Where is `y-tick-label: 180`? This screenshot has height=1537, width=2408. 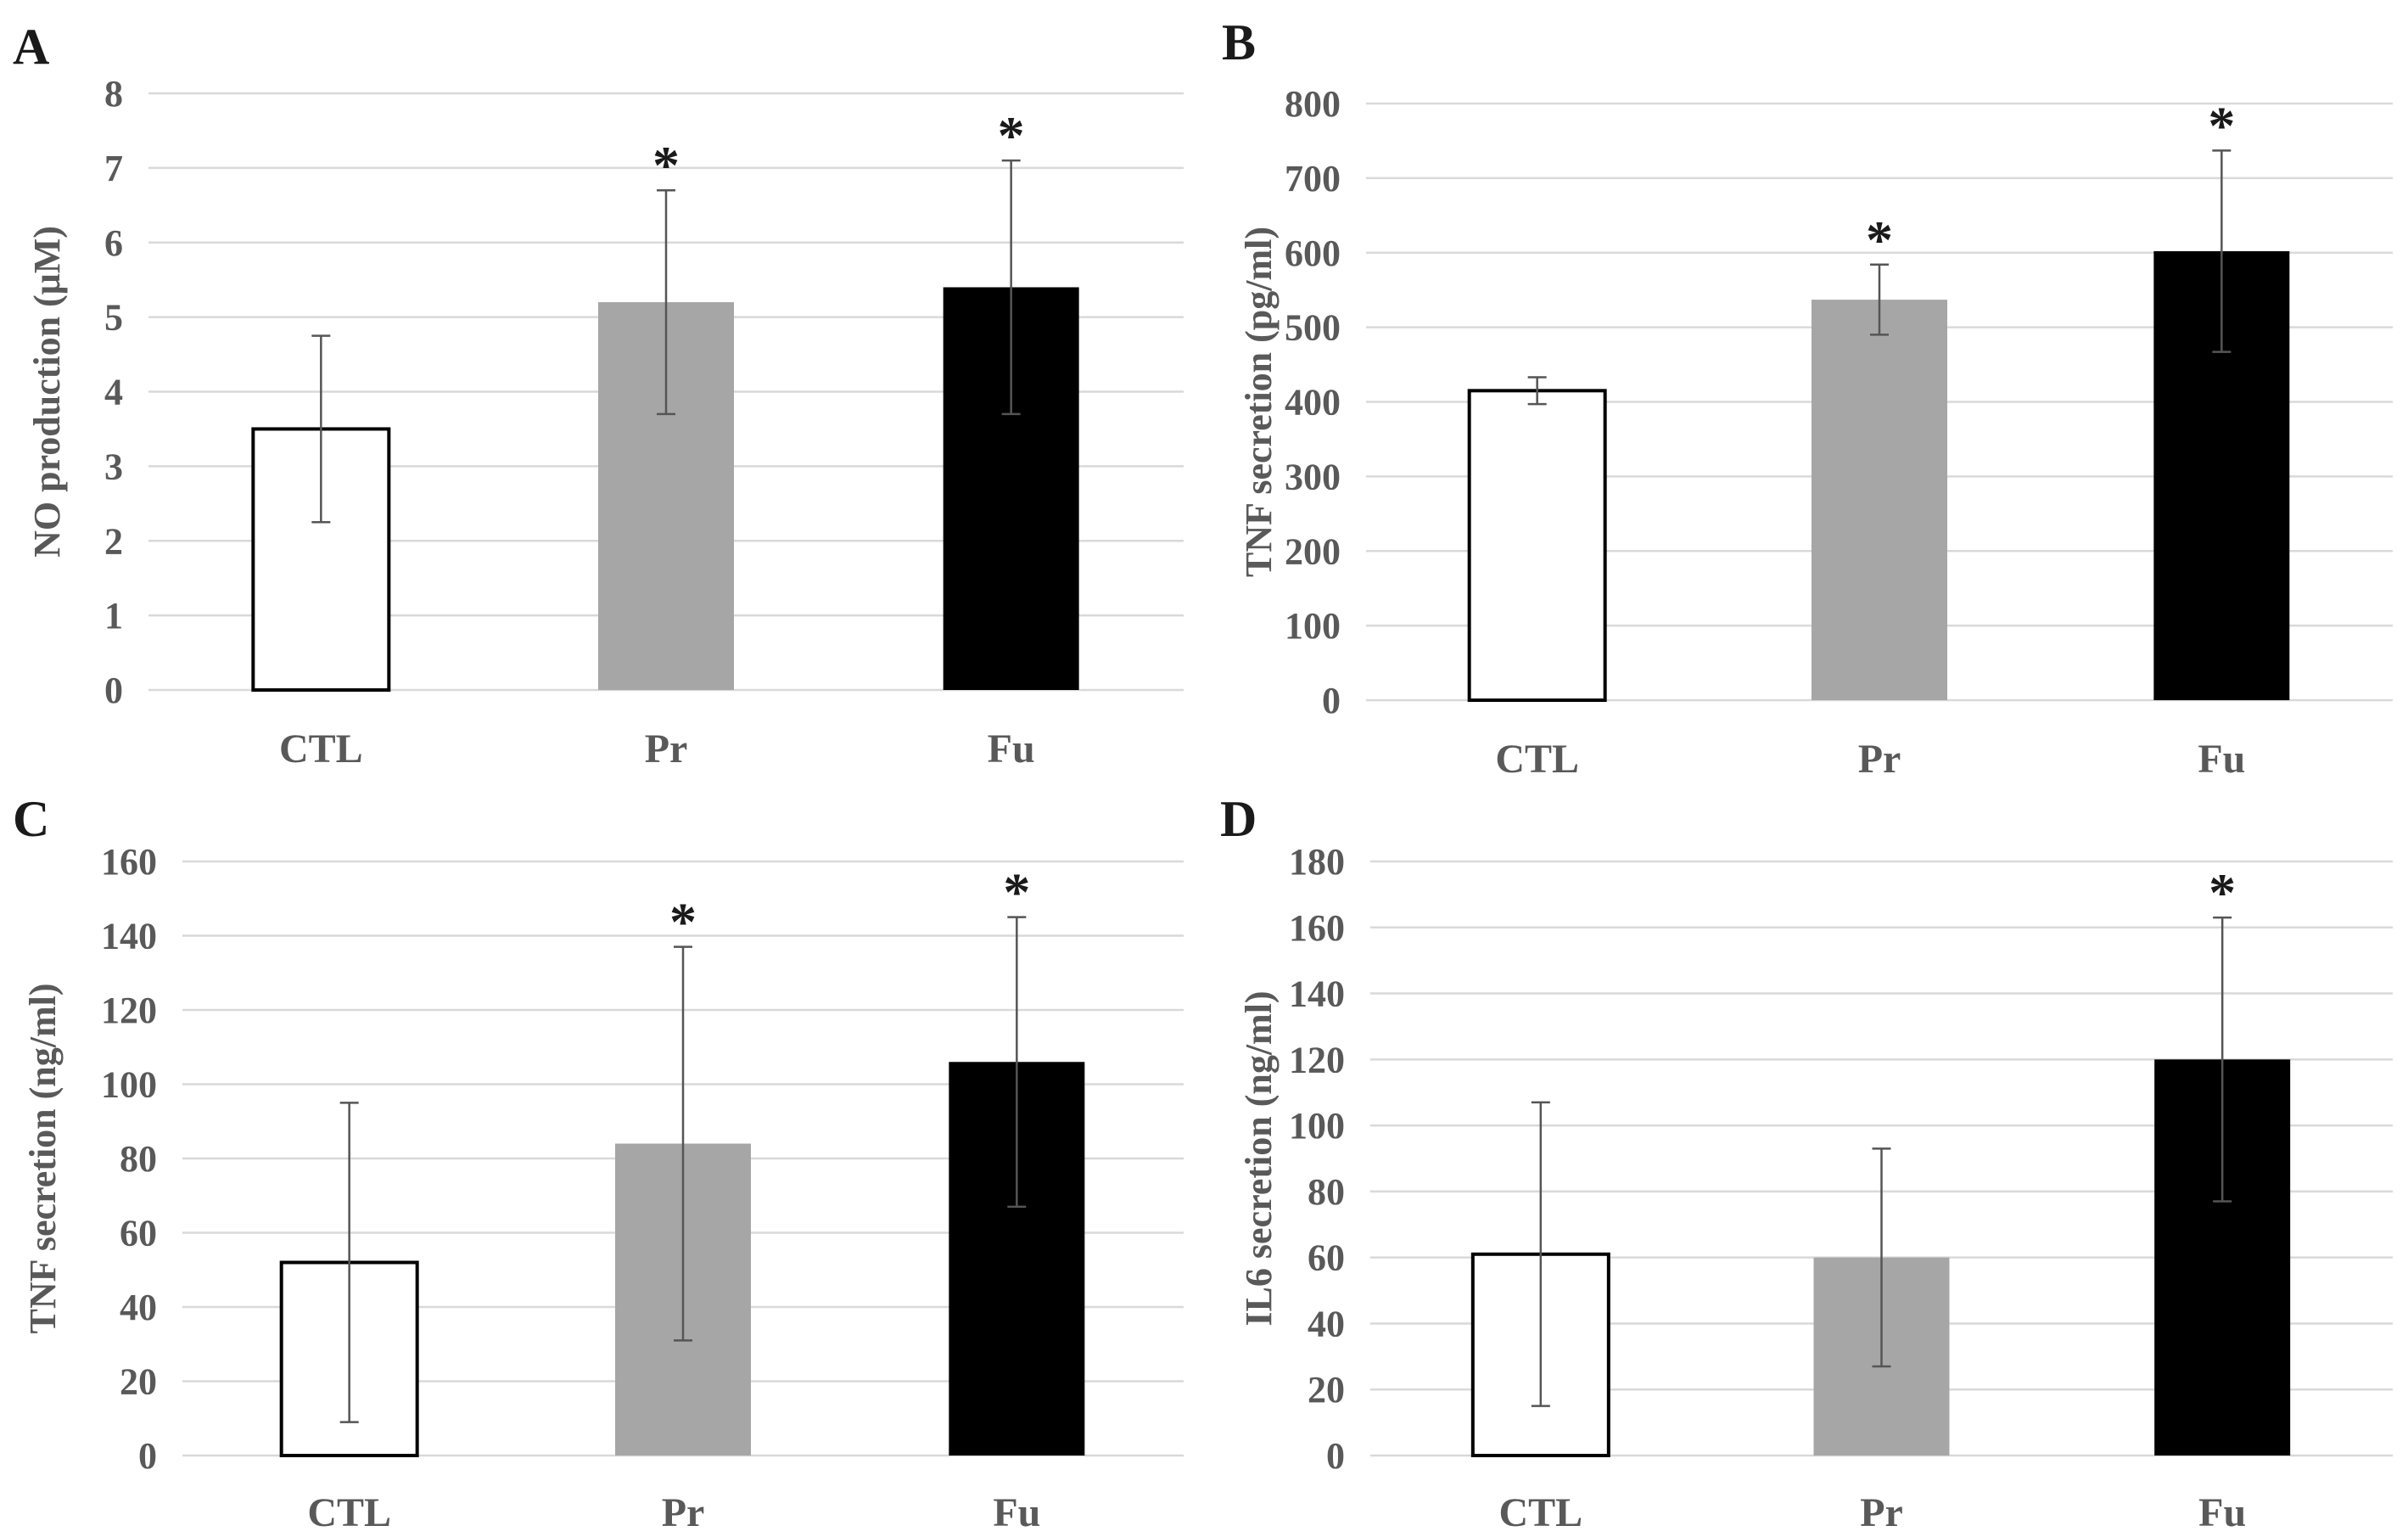 y-tick-label: 180 is located at coordinates (1317, 862).